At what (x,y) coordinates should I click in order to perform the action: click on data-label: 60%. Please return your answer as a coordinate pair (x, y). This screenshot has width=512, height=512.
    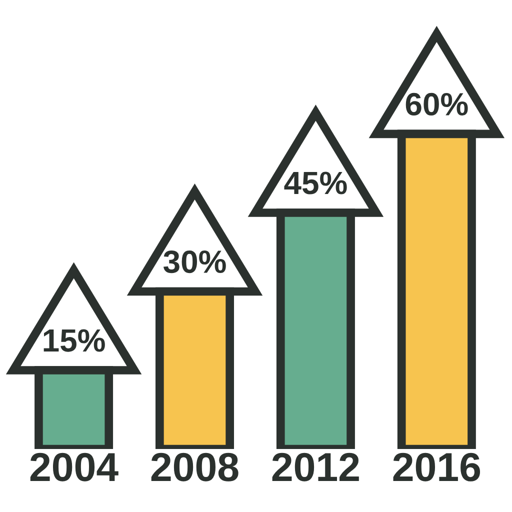
    Looking at the image, I should click on (437, 104).